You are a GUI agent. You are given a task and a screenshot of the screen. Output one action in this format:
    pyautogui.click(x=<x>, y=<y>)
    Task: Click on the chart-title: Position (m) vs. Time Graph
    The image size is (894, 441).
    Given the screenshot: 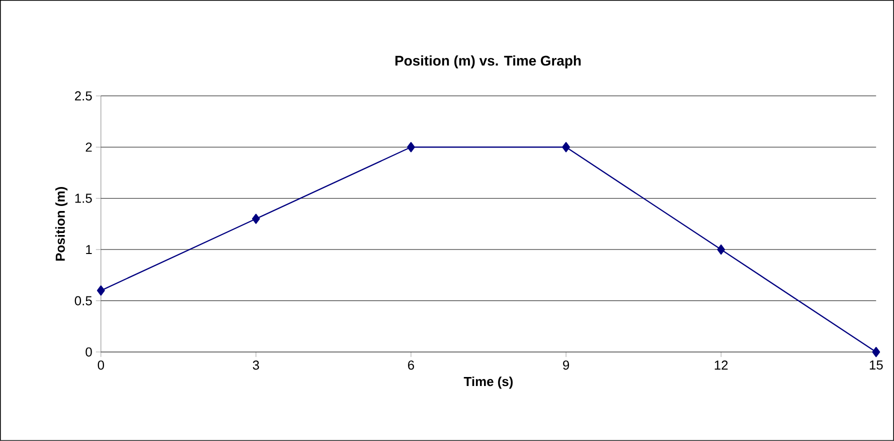 What is the action you would take?
    pyautogui.click(x=488, y=61)
    